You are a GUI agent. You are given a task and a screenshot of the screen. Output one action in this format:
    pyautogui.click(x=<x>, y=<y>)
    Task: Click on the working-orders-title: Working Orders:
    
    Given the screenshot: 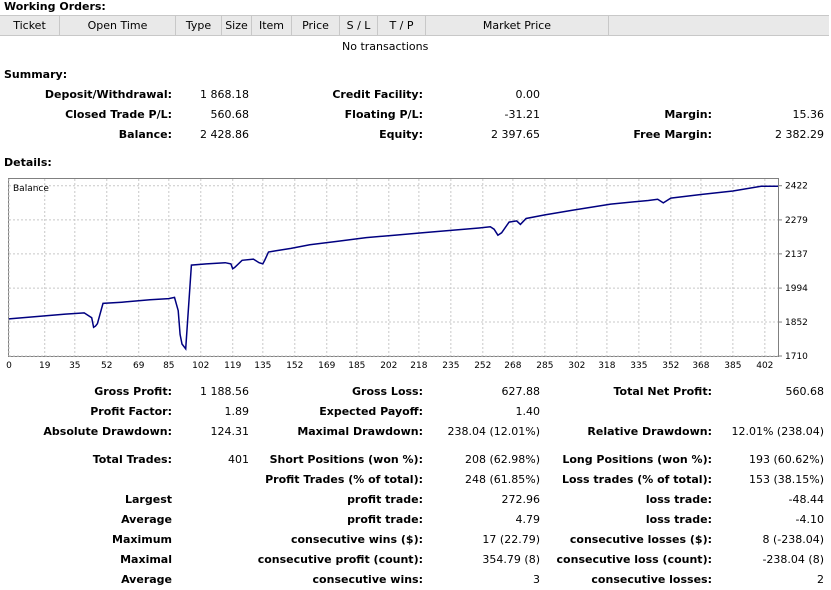 What is the action you would take?
    pyautogui.click(x=55, y=6)
    